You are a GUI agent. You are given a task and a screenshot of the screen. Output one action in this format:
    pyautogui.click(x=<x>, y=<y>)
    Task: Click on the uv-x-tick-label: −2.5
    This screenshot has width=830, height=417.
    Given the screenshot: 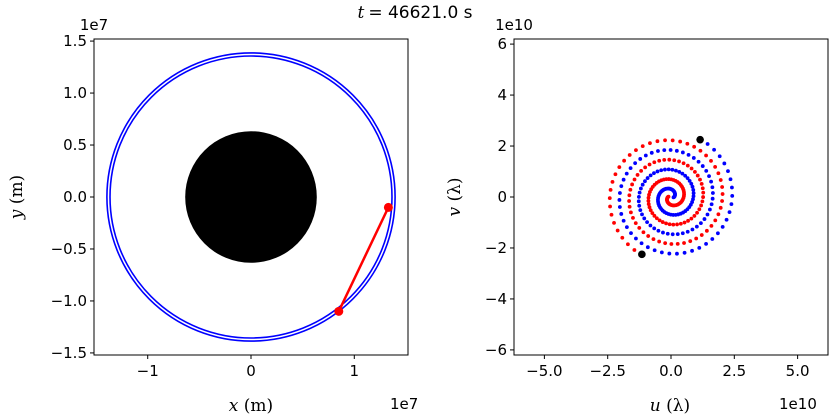 What is the action you would take?
    pyautogui.click(x=607, y=371)
    